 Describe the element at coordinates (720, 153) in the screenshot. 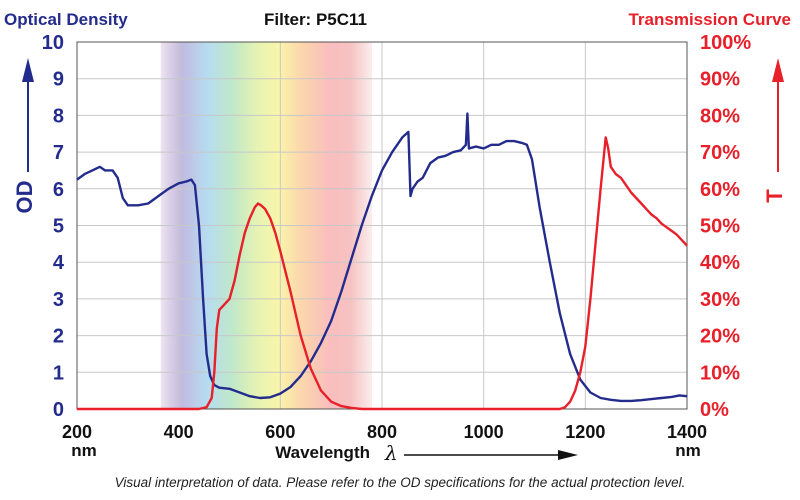

I see `y-right-tick-label: 70%` at that location.